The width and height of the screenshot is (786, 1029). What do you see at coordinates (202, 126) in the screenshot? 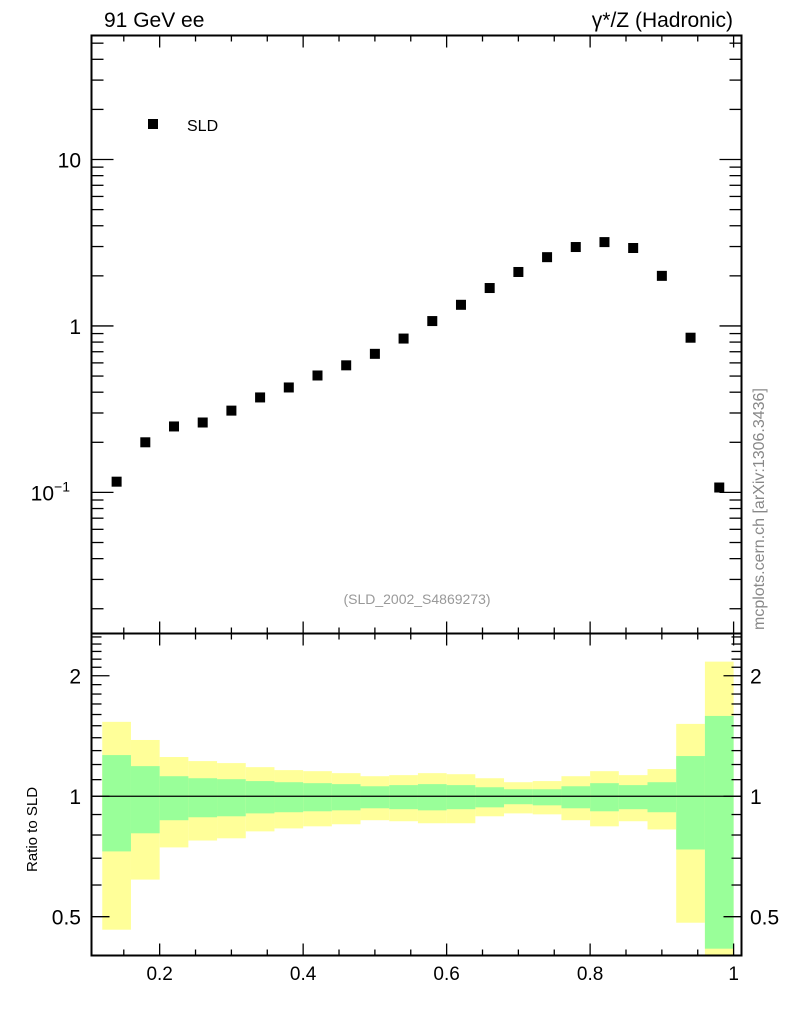
I see `legend-label-sld: SLD` at bounding box center [202, 126].